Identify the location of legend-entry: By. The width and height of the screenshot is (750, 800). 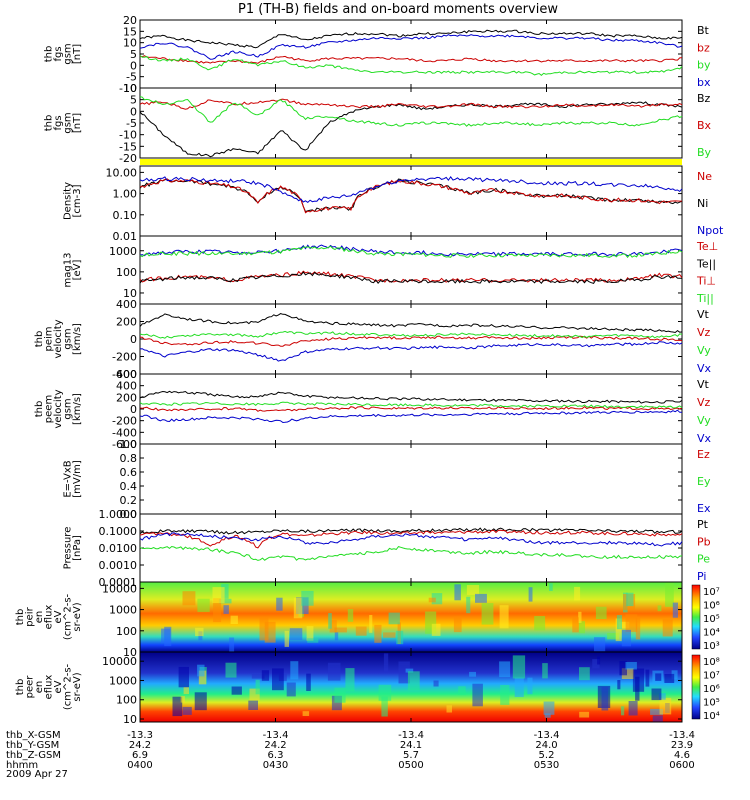
(704, 152).